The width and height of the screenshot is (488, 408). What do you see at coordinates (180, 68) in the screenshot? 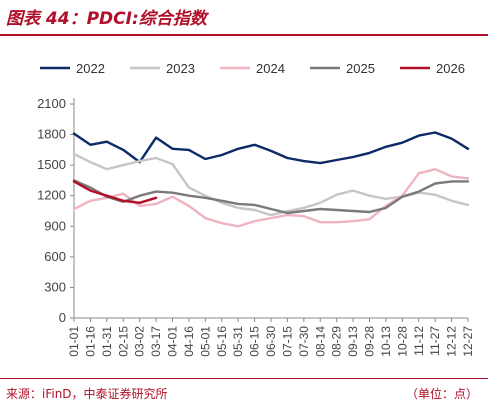
I see `legend-label-2023: 2023` at bounding box center [180, 68].